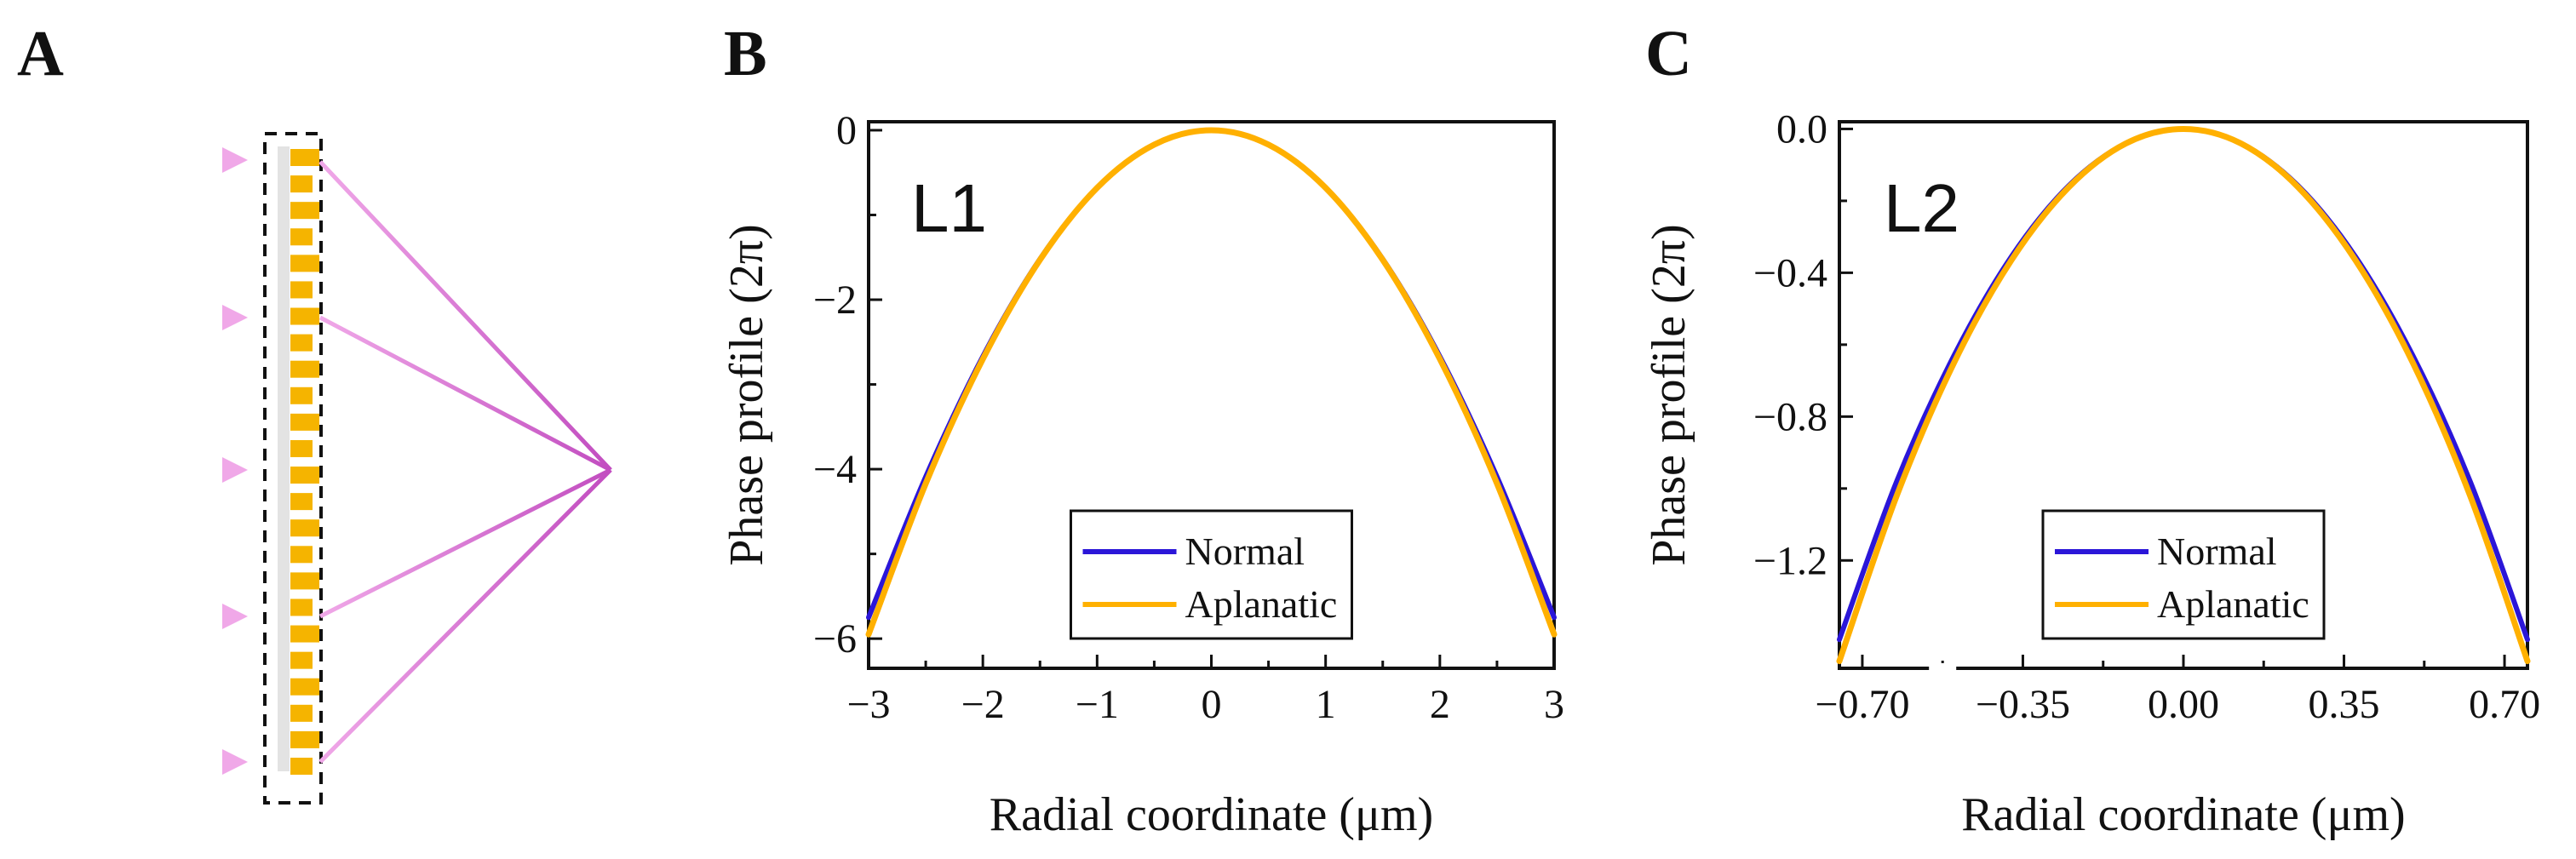 This screenshot has width=2576, height=859. Describe the element at coordinates (835, 300) in the screenshot. I see `y-tick-label: −2` at that location.